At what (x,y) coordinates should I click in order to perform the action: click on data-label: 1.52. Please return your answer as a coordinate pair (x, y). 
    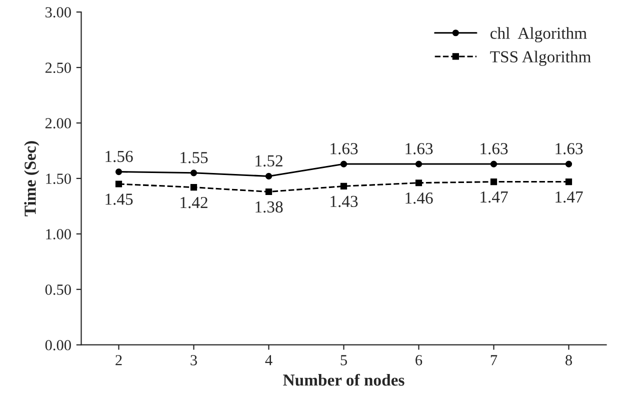
    Looking at the image, I should click on (269, 161).